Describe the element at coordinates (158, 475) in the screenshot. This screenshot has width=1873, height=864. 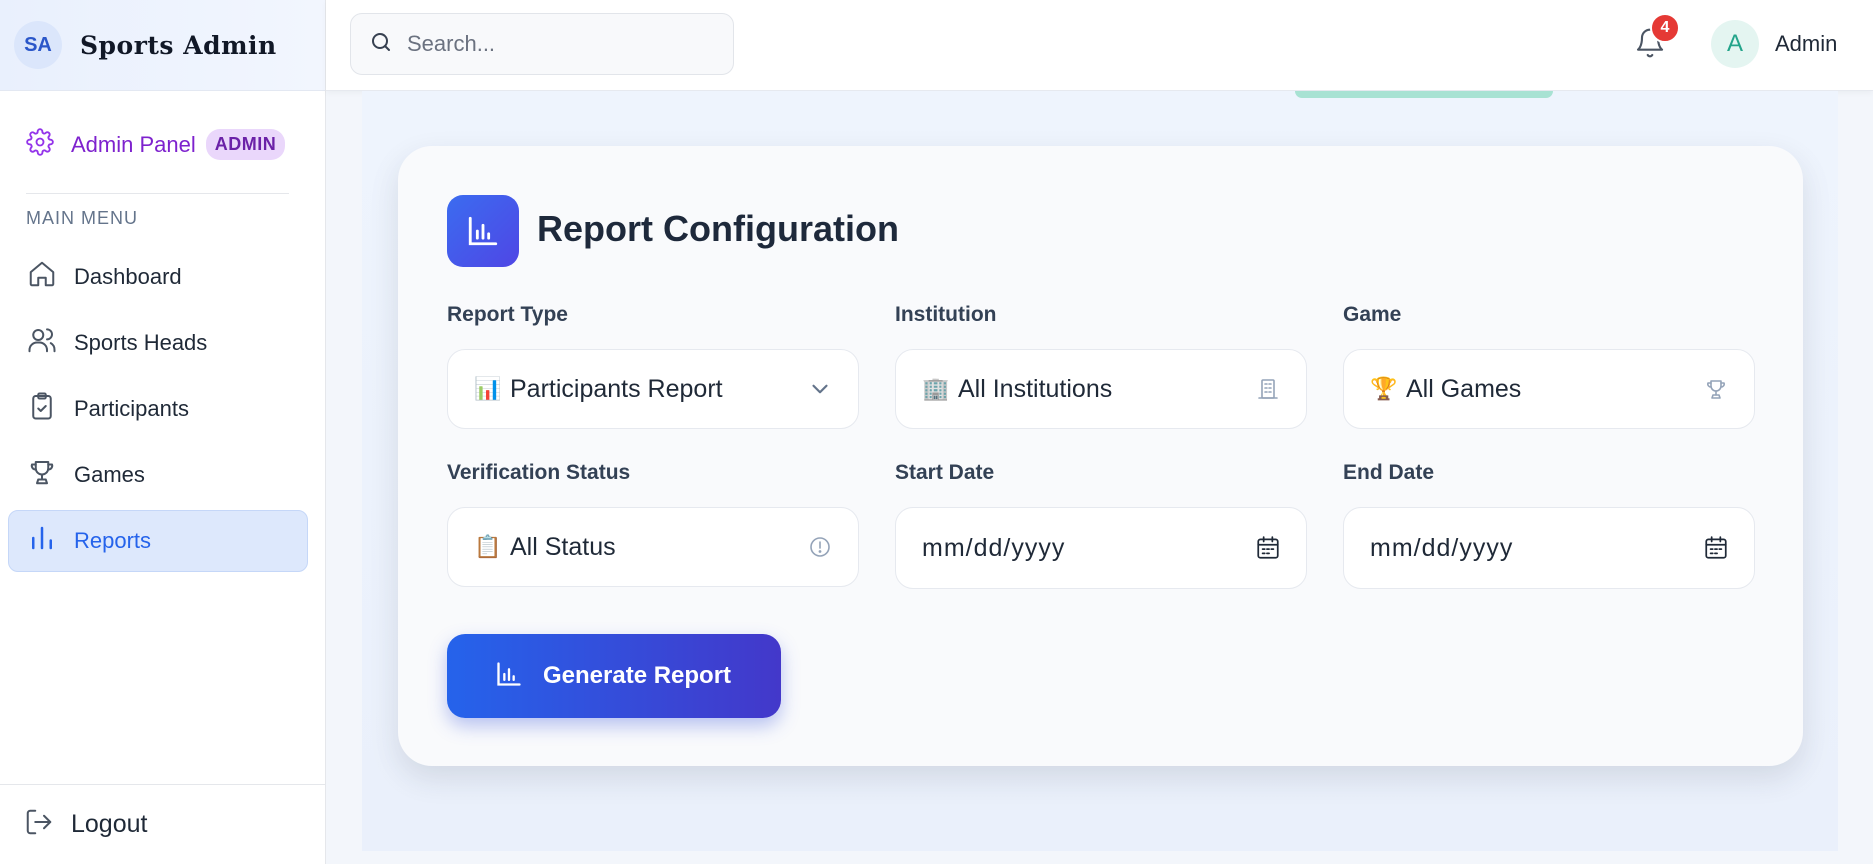
I see `sidebar-item-games: Games` at that location.